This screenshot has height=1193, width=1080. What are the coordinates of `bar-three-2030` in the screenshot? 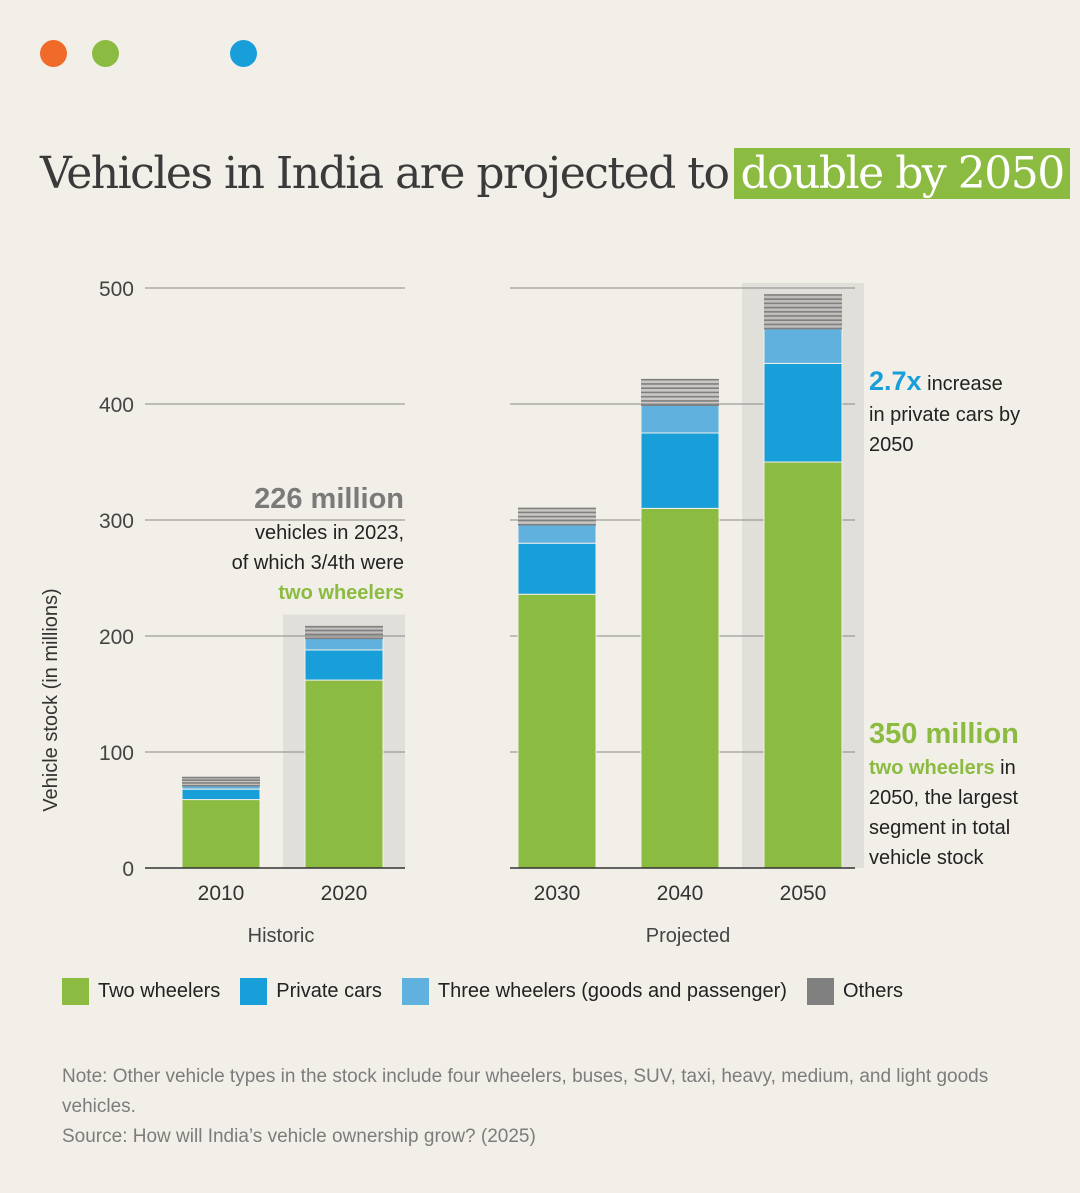 It's located at (557, 534).